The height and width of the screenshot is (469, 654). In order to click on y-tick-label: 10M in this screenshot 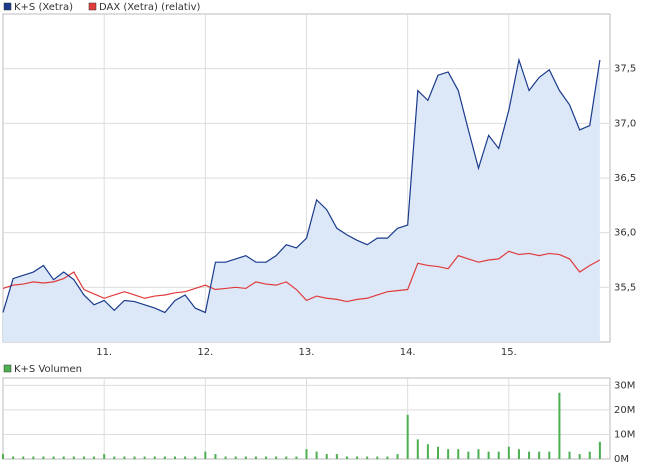, I will do `click(624, 434)`.